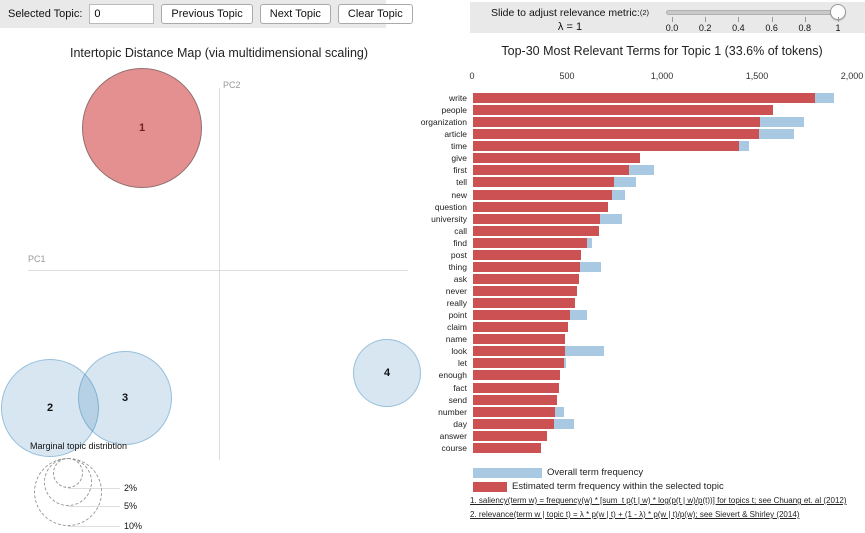 This screenshot has width=865, height=533. What do you see at coordinates (452, 411) in the screenshot?
I see `term-label: number` at bounding box center [452, 411].